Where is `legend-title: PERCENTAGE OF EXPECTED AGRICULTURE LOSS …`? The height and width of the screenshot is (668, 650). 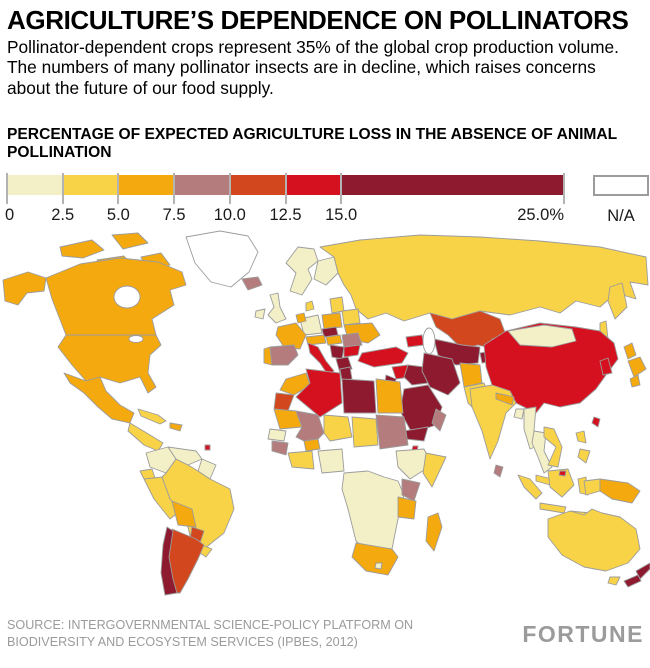 legend-title: PERCENTAGE OF EXPECTED AGRICULTURE LOSS … is located at coordinates (312, 143).